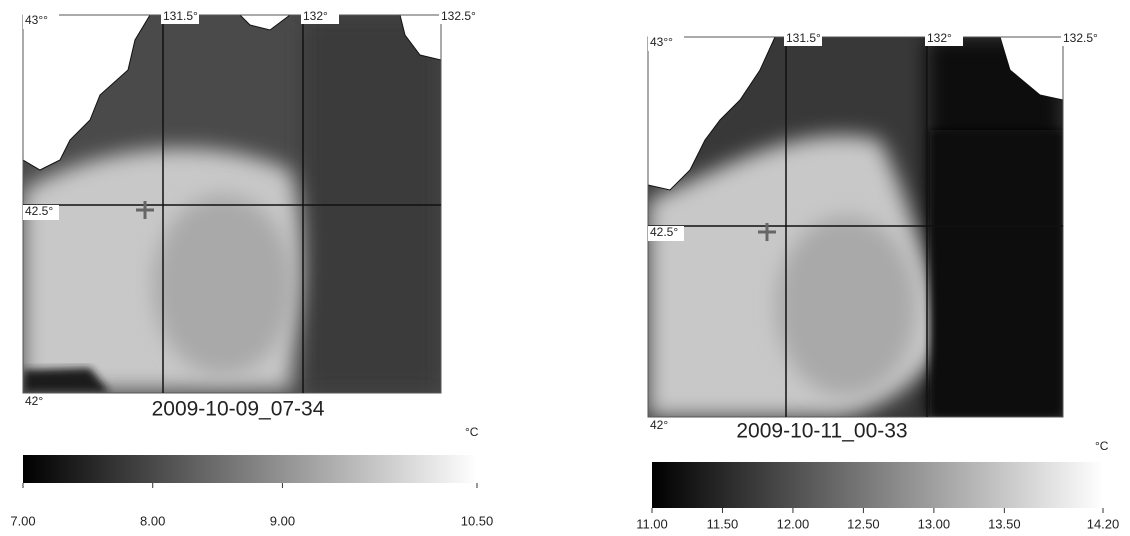  What do you see at coordinates (1103, 523) in the screenshot?
I see `colorbar-tick-label: 14.20` at bounding box center [1103, 523].